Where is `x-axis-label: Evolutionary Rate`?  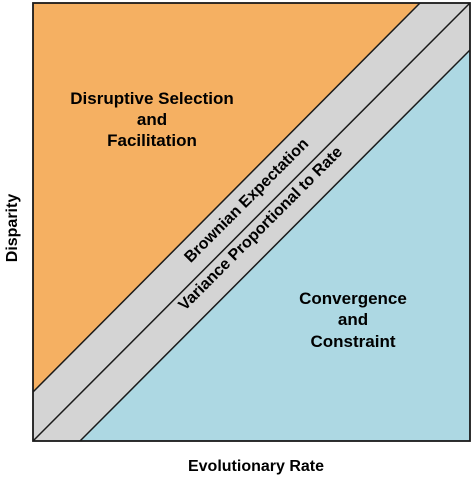 x-axis-label: Evolutionary Rate is located at coordinates (256, 466).